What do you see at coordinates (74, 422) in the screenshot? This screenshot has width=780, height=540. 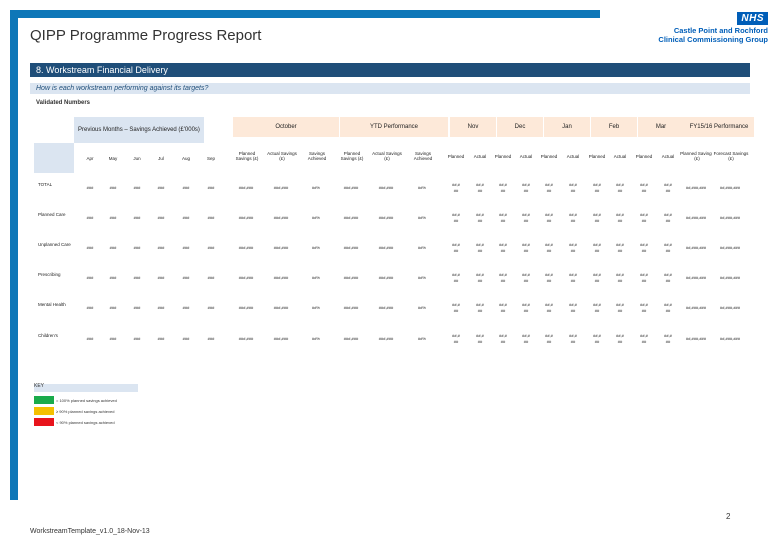 I see `key-item: < 90% planned savings achieved` at bounding box center [74, 422].